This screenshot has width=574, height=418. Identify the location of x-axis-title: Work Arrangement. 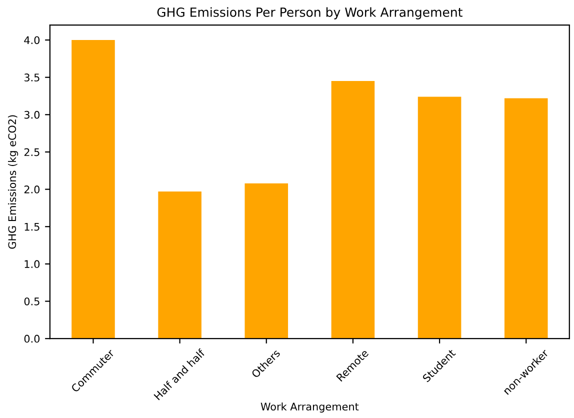
(309, 407).